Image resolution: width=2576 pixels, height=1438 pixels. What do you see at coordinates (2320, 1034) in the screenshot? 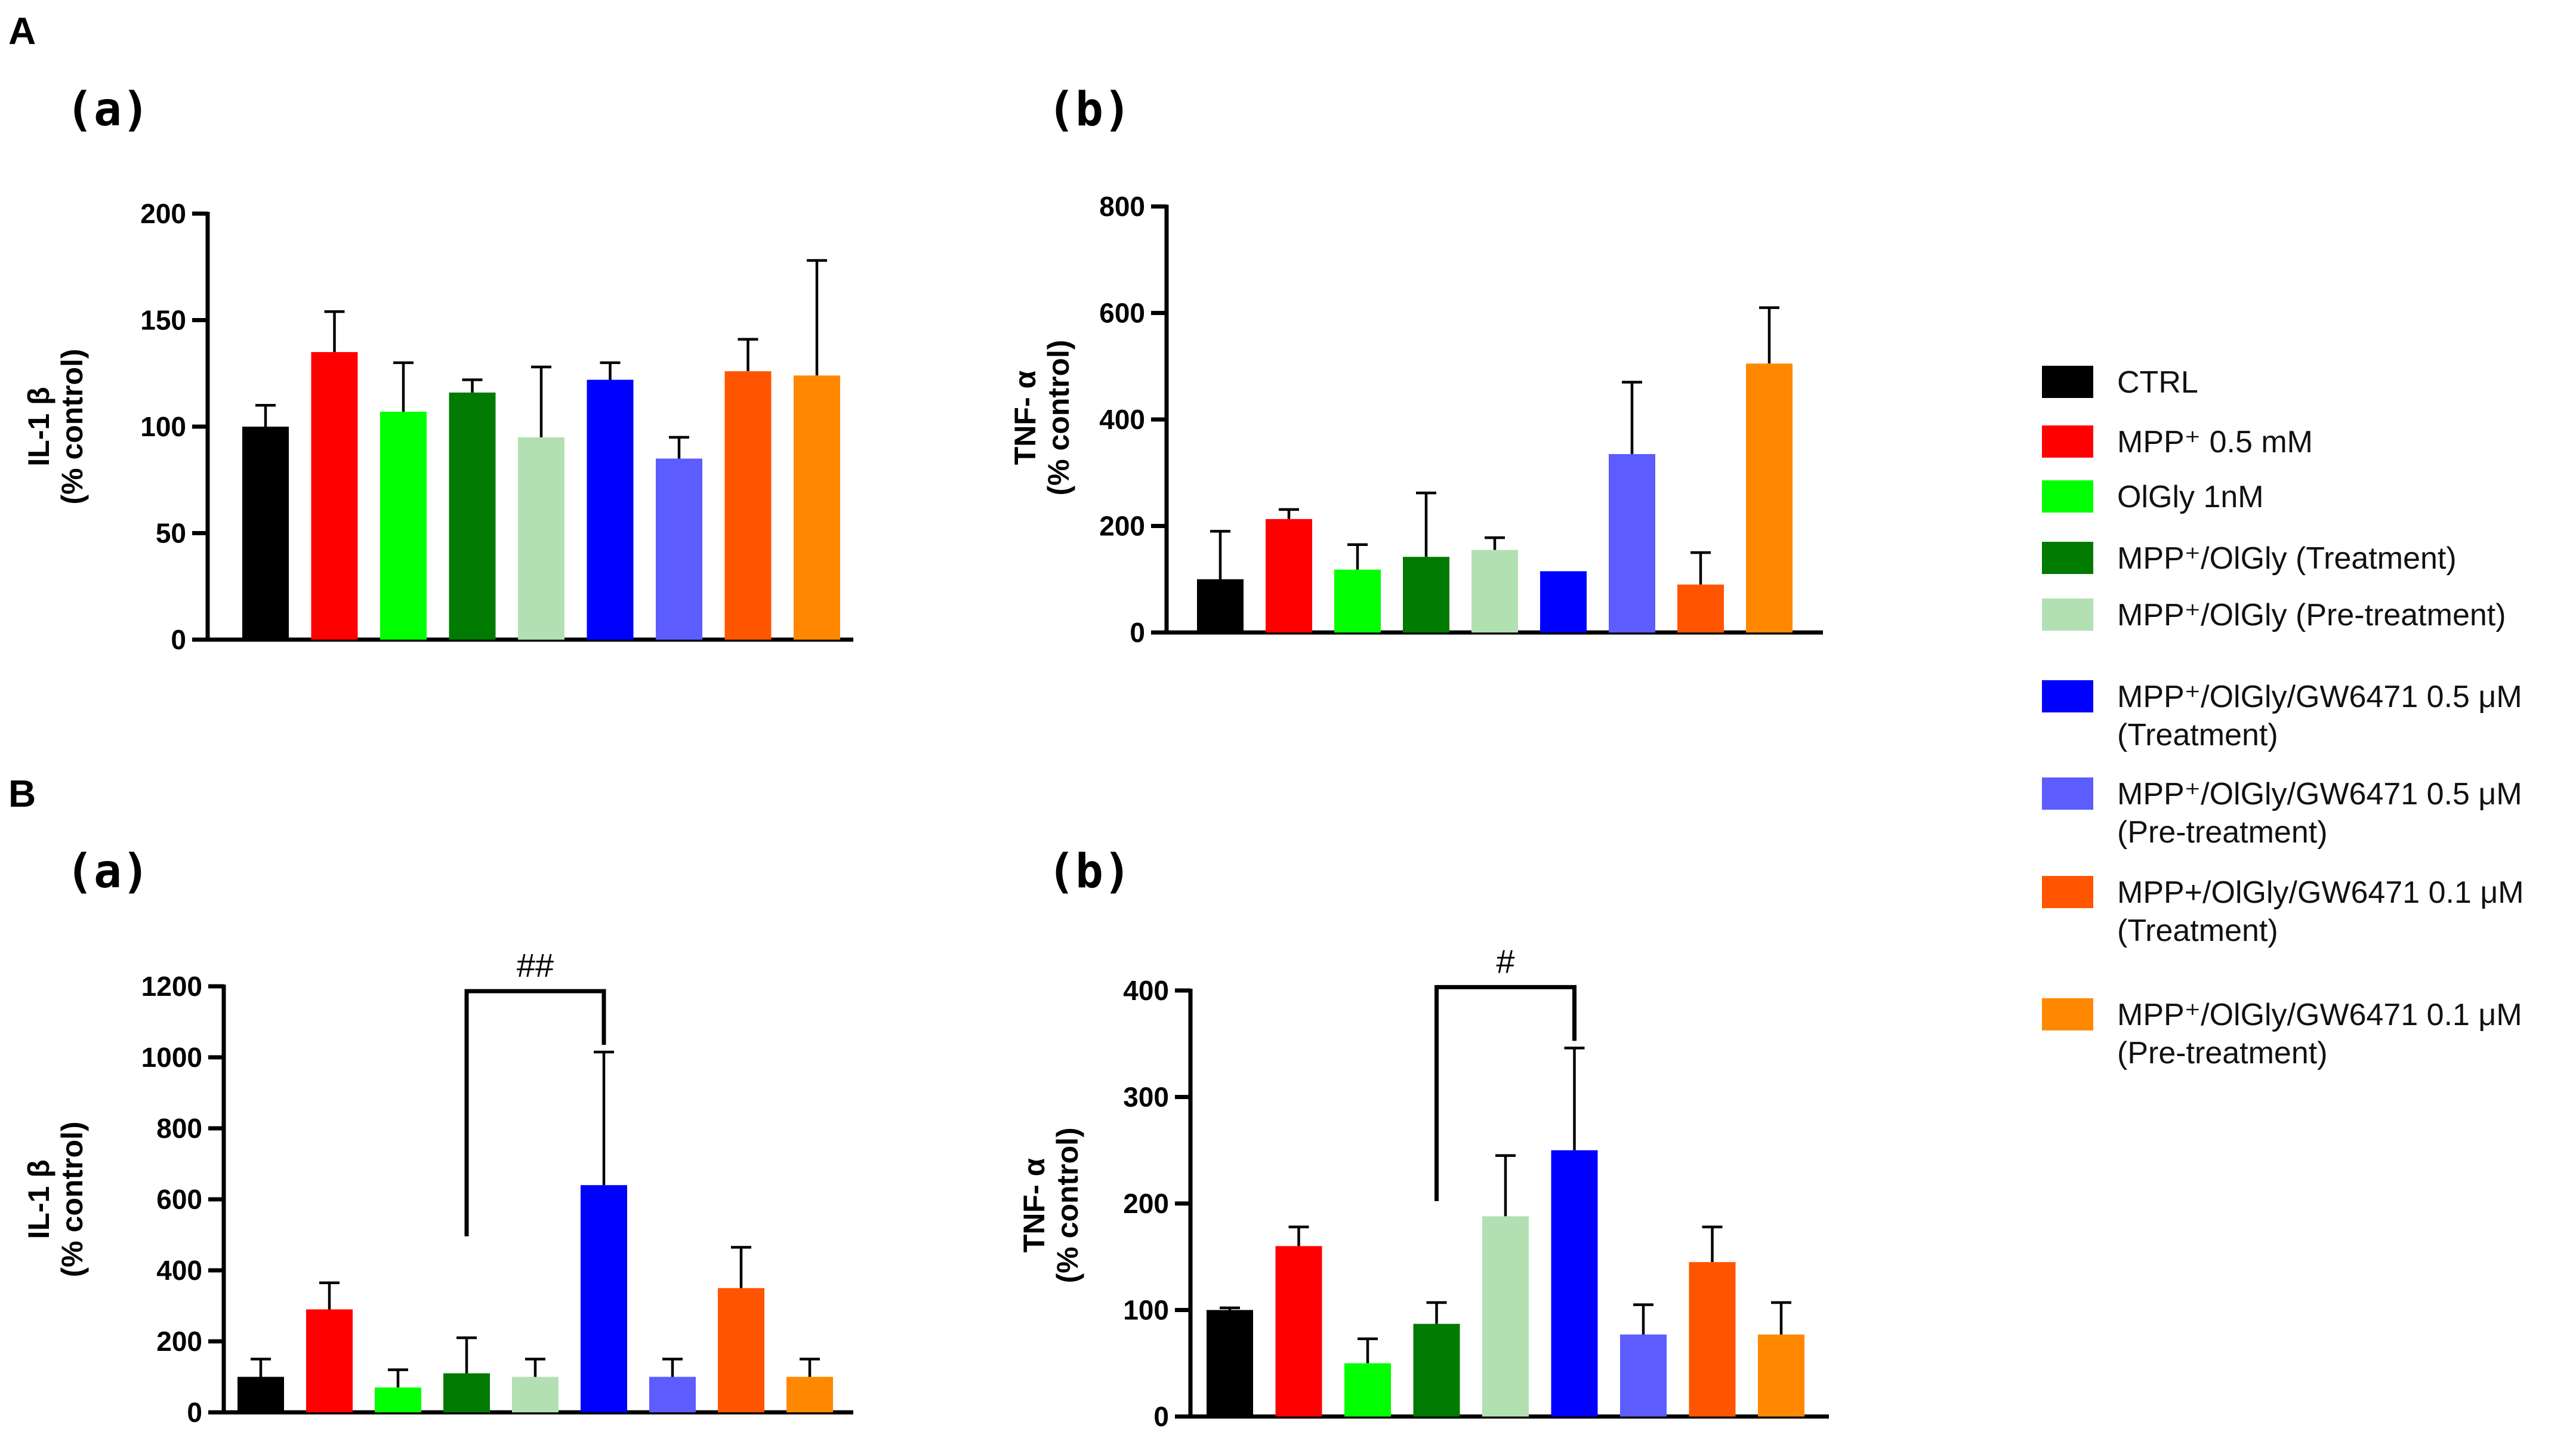
I see `legend-label: MPP⁺/OlGly/GW6471 0.1 μM (Pre-treatment)` at bounding box center [2320, 1034].